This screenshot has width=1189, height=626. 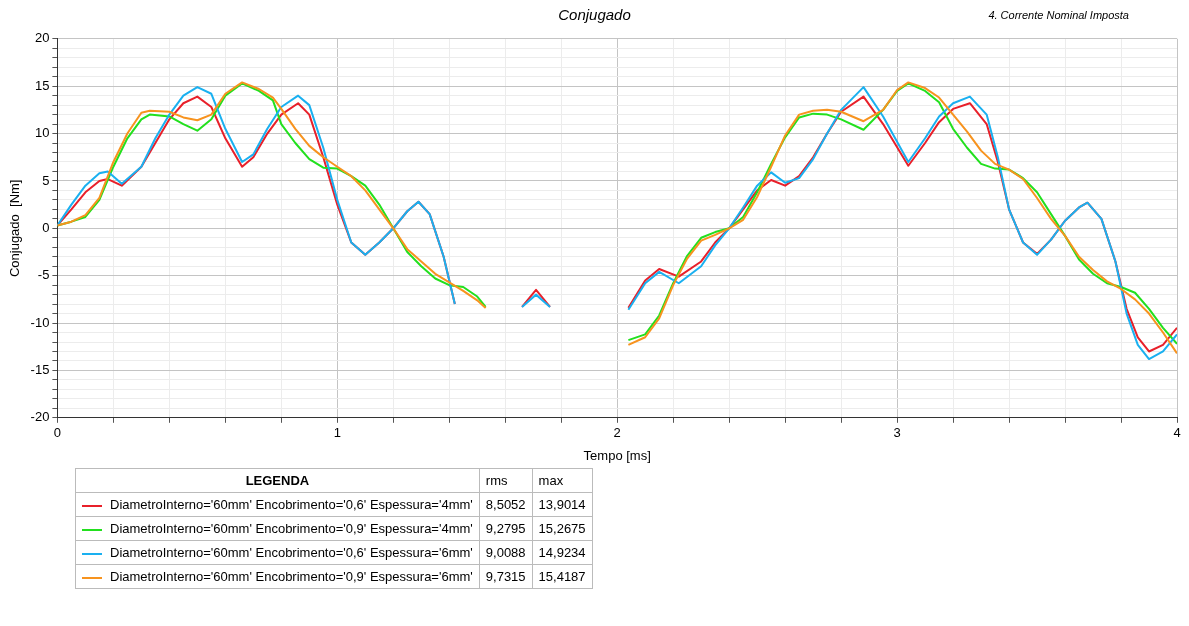 I want to click on text: rms, so click(x=506, y=480).